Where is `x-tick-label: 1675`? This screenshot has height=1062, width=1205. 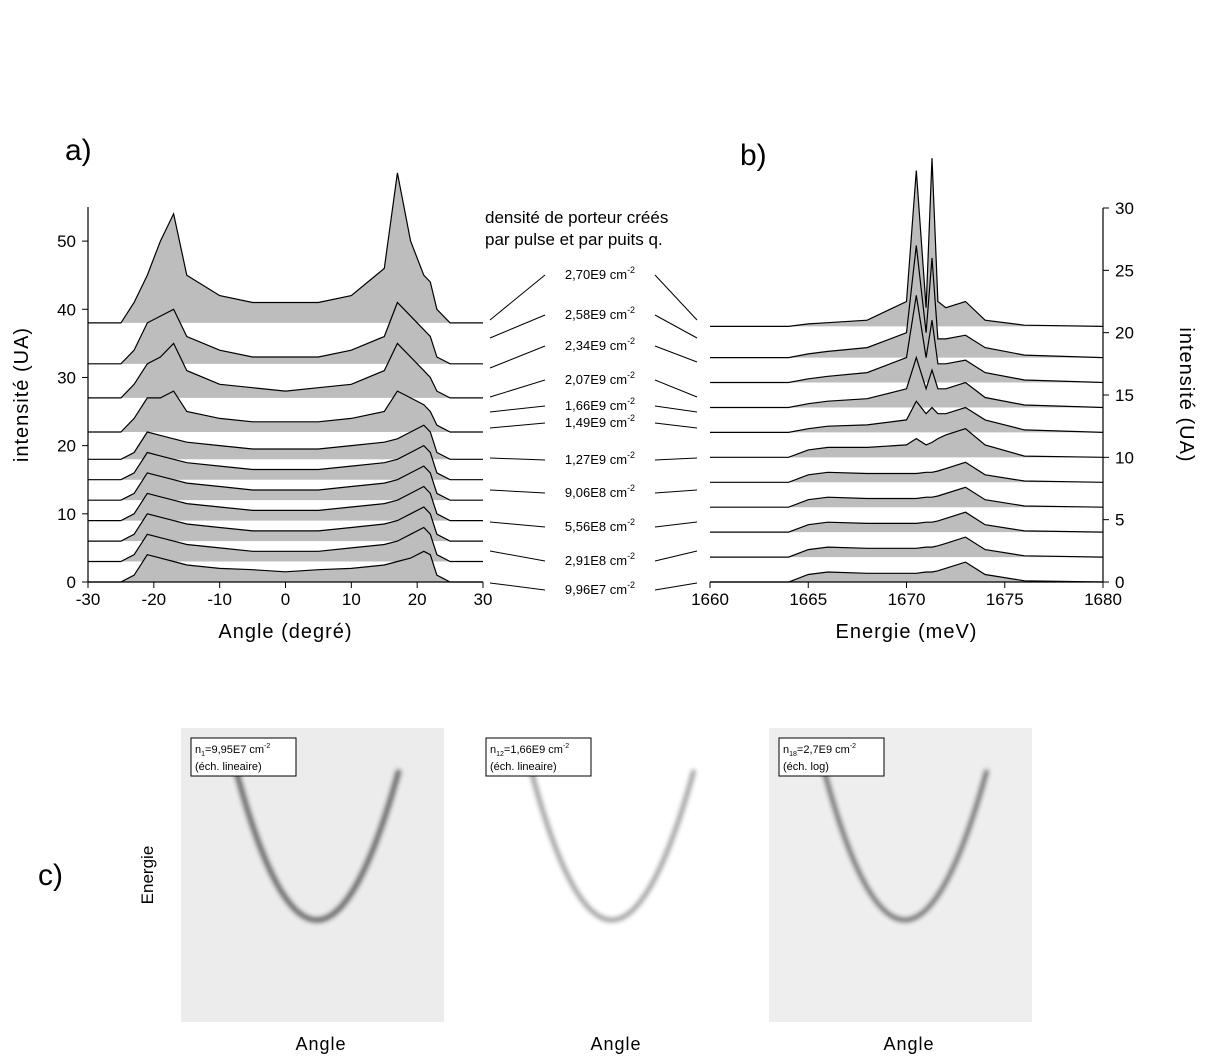 x-tick-label: 1675 is located at coordinates (1005, 599).